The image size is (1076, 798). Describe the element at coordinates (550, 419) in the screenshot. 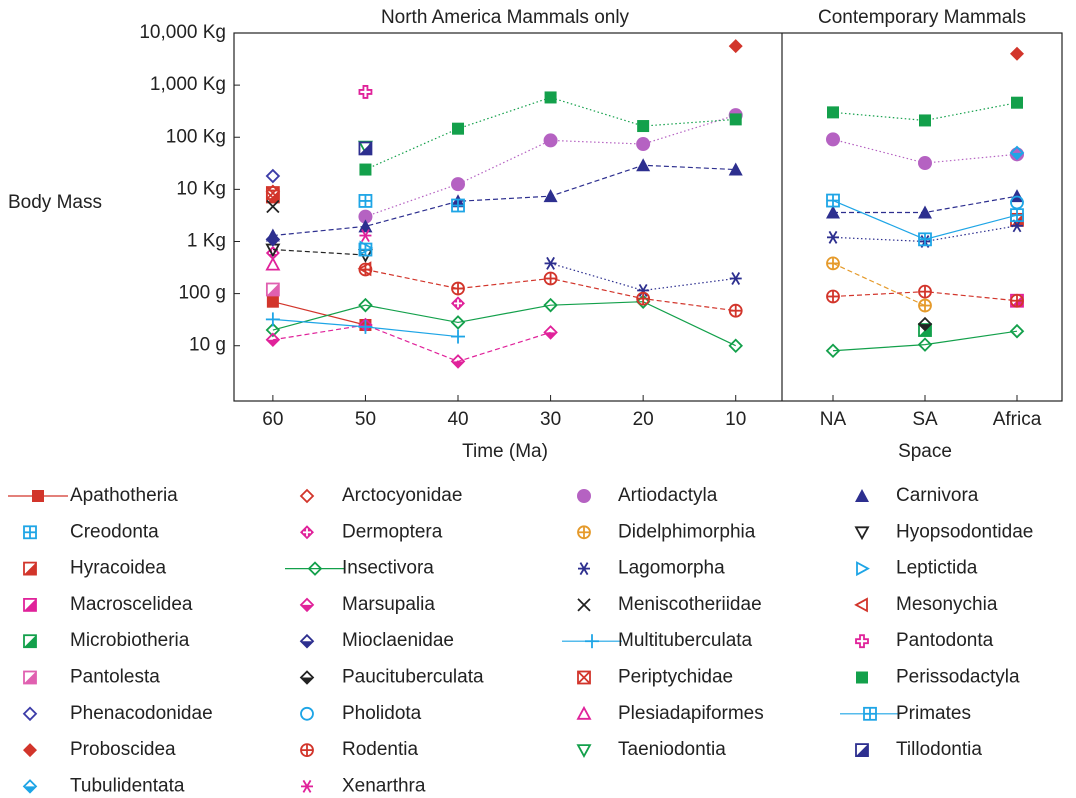

I see `x-tick-label: 30` at that location.